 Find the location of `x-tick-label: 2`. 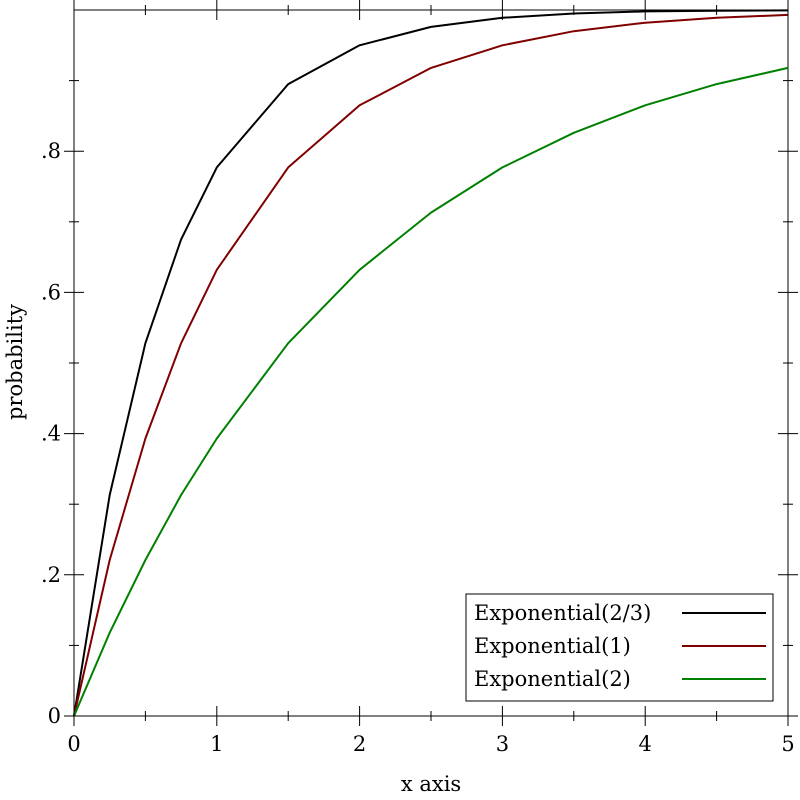

x-tick-label: 2 is located at coordinates (359, 744).